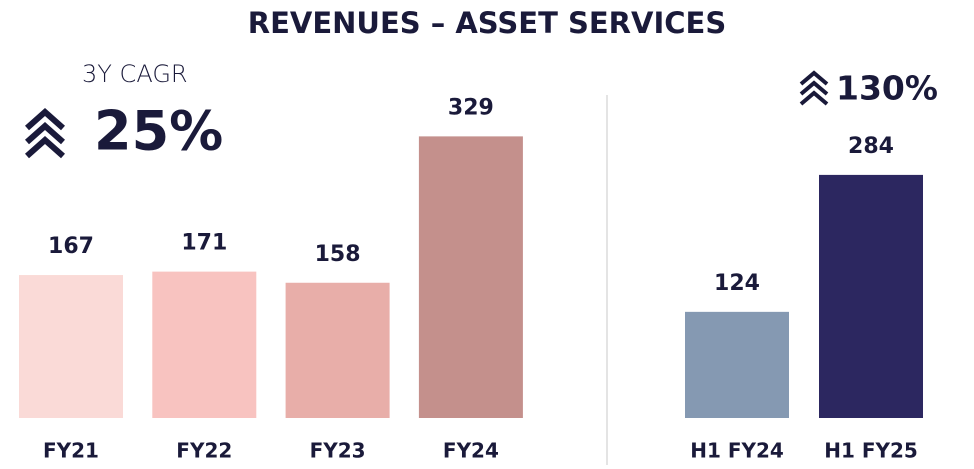  Describe the element at coordinates (338, 451) in the screenshot. I see `x-tick-label: FY23` at that location.